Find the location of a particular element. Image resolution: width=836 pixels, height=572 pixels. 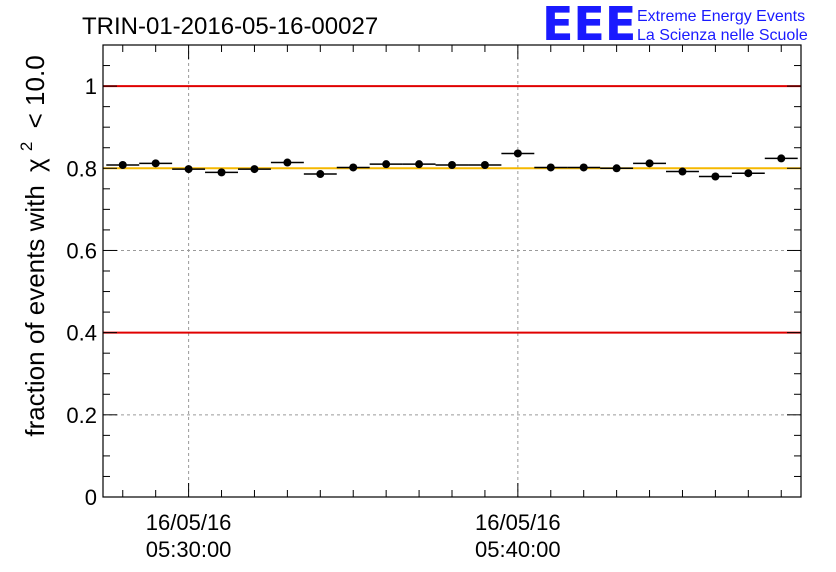

run-title: TRIN-01-2016-05-16-00027 is located at coordinates (230, 26).